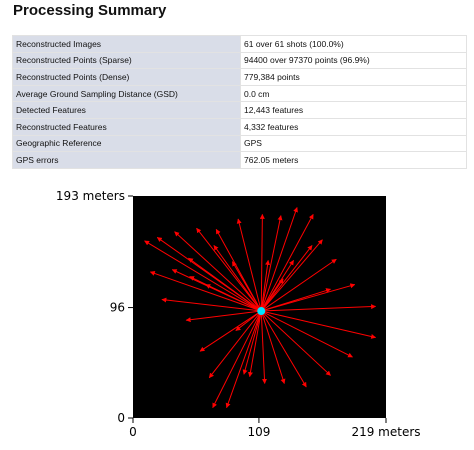 Image resolution: width=474 pixels, height=450 pixels. I want to click on table-row: Geographic Reference GPS, so click(239, 143).